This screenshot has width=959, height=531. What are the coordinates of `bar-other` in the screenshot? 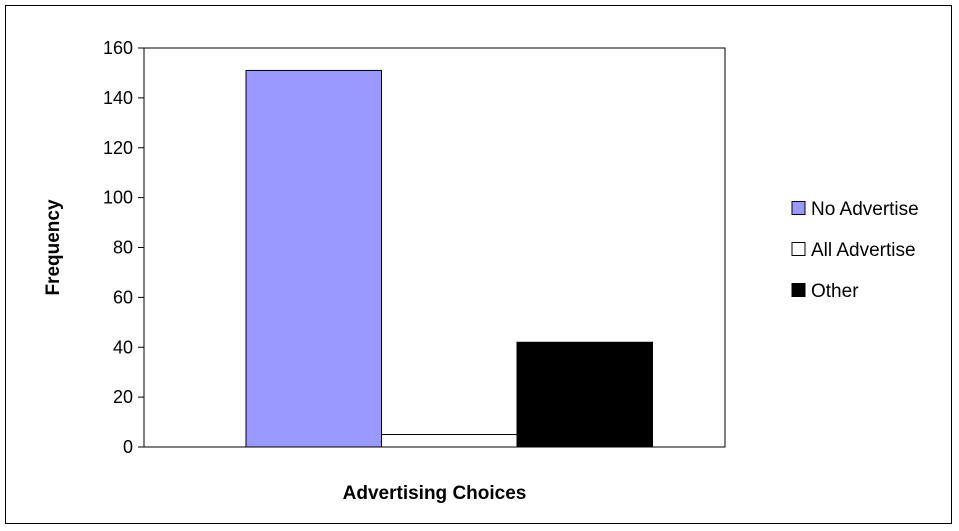 It's located at (584, 394).